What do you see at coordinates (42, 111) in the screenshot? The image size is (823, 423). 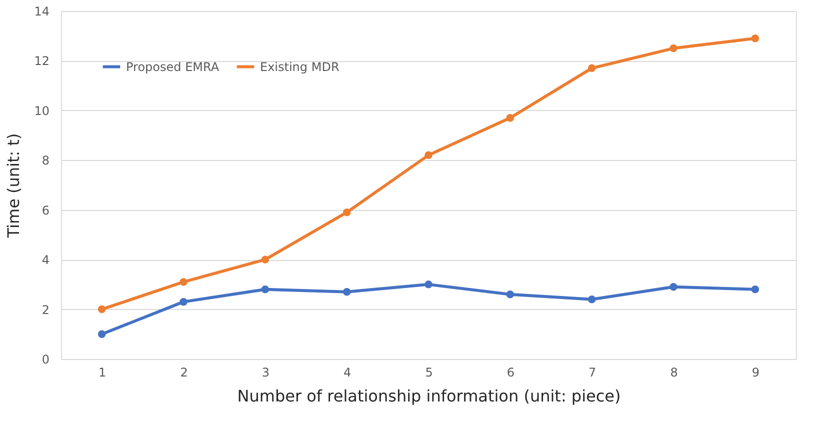 I see `y-tick-label: 10` at bounding box center [42, 111].